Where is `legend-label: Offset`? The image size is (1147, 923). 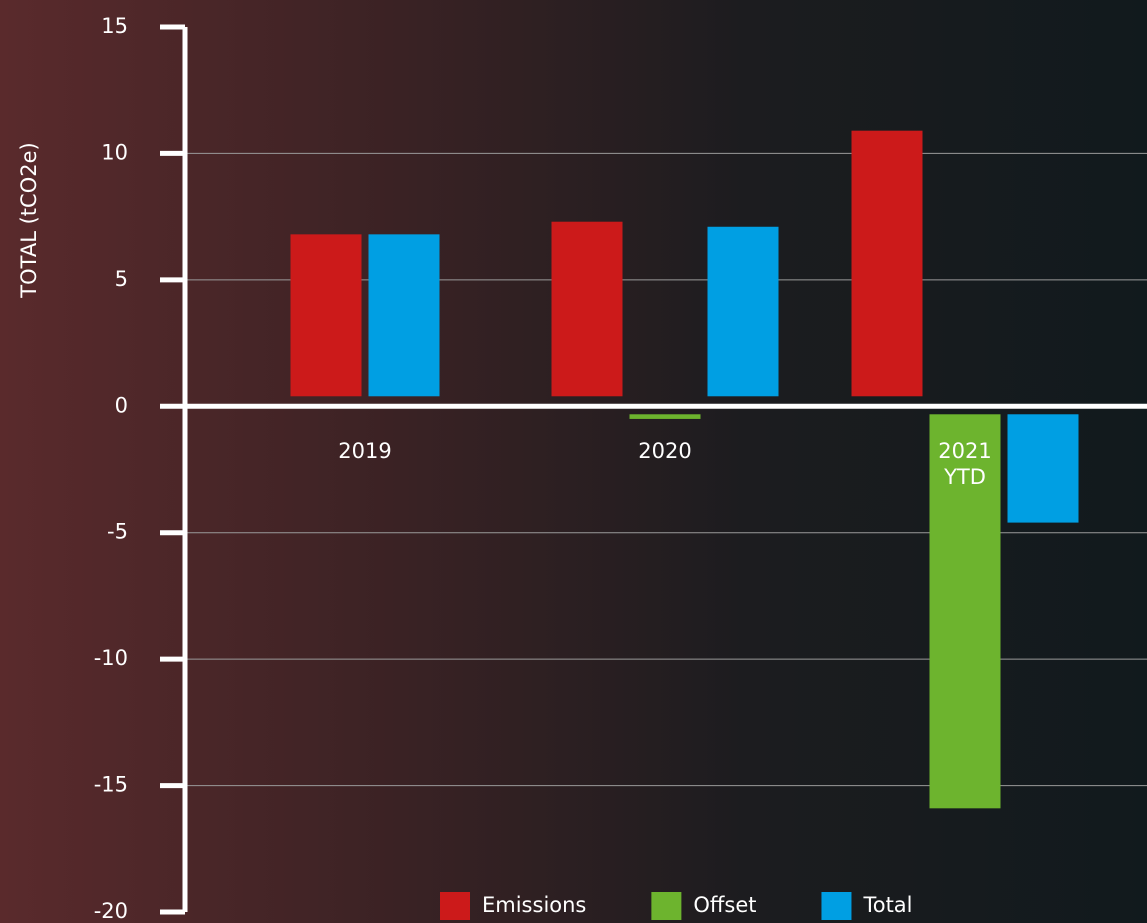 legend-label: Offset is located at coordinates (724, 905).